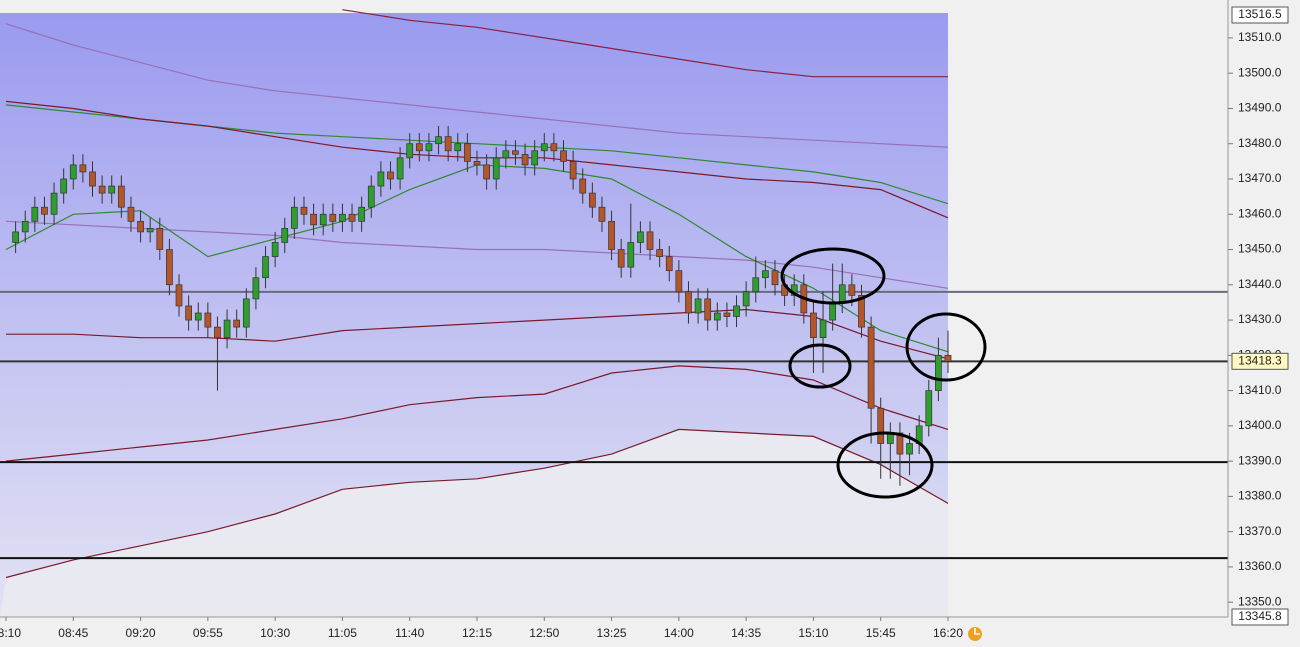  Describe the element at coordinates (1260, 143) in the screenshot. I see `y-tick-label: 13480.0` at that location.